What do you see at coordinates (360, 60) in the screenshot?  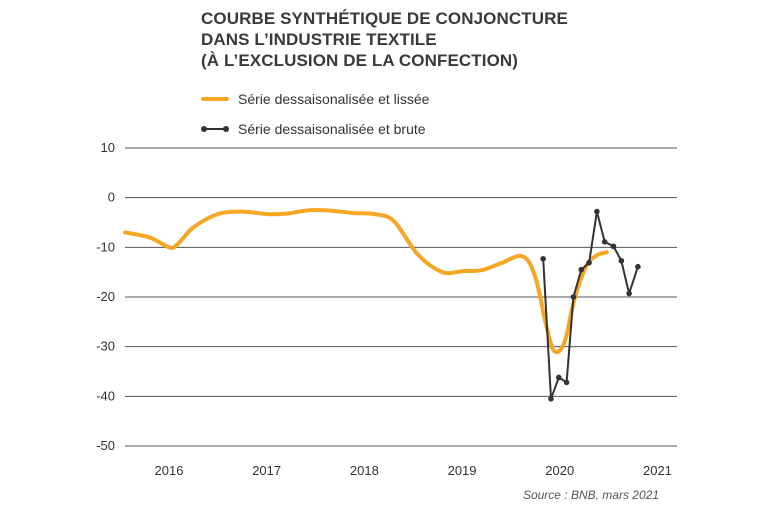 I see `chart-title-line-3: (À L’EXCLUSION DE LA CONFECTION)` at bounding box center [360, 60].